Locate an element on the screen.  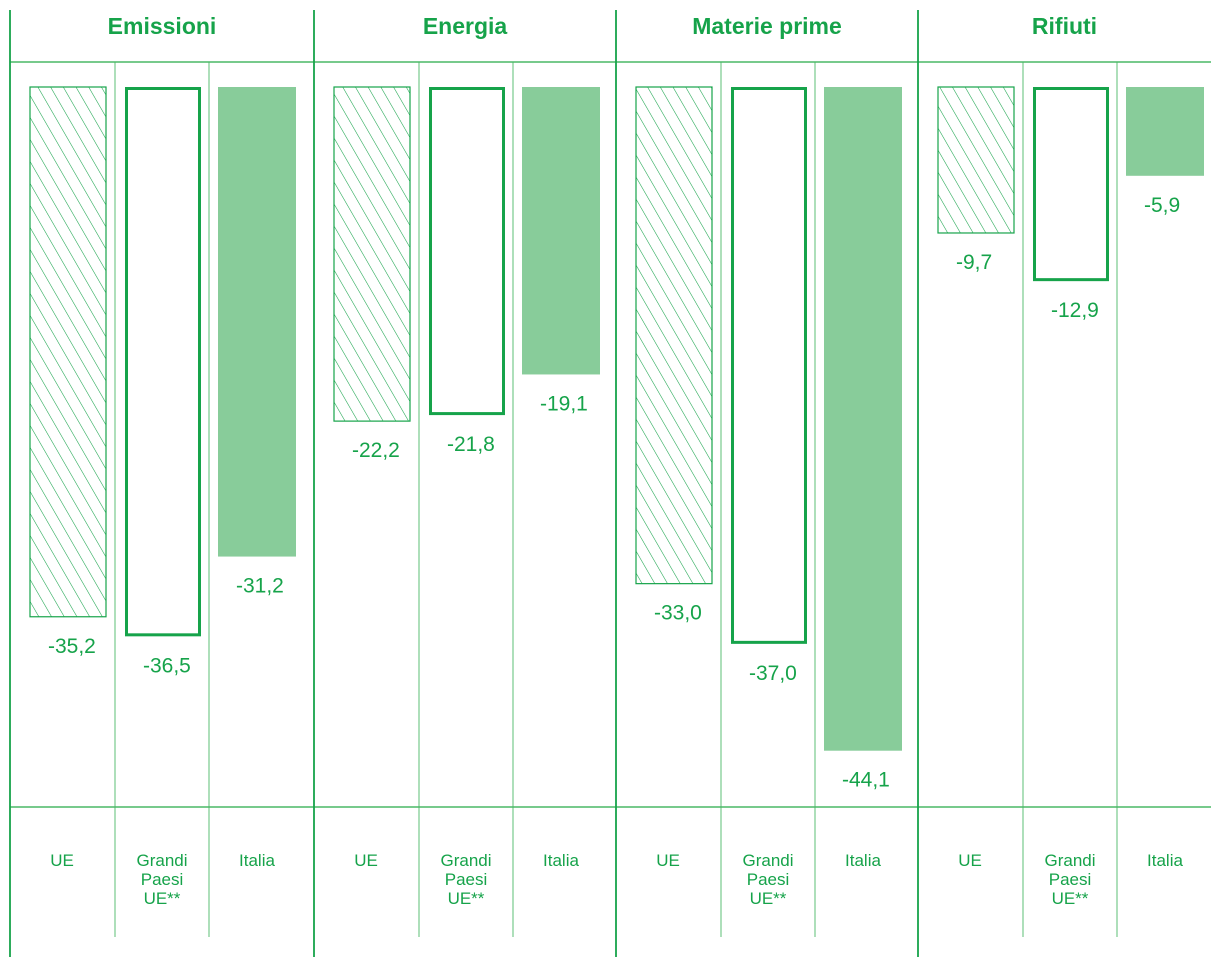
group-title: Rifiuti is located at coordinates (1064, 26).